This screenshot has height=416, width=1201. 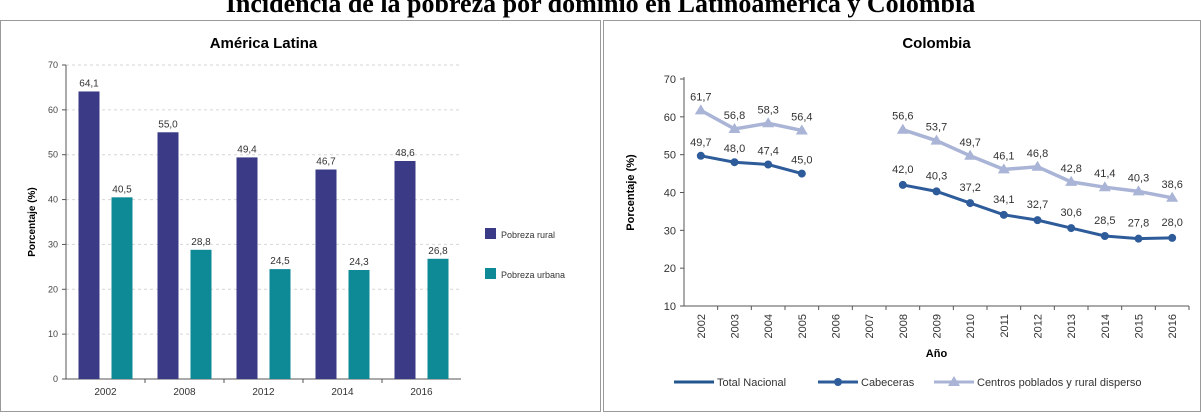 I want to click on legend-label: Total Nacional, so click(x=751, y=383).